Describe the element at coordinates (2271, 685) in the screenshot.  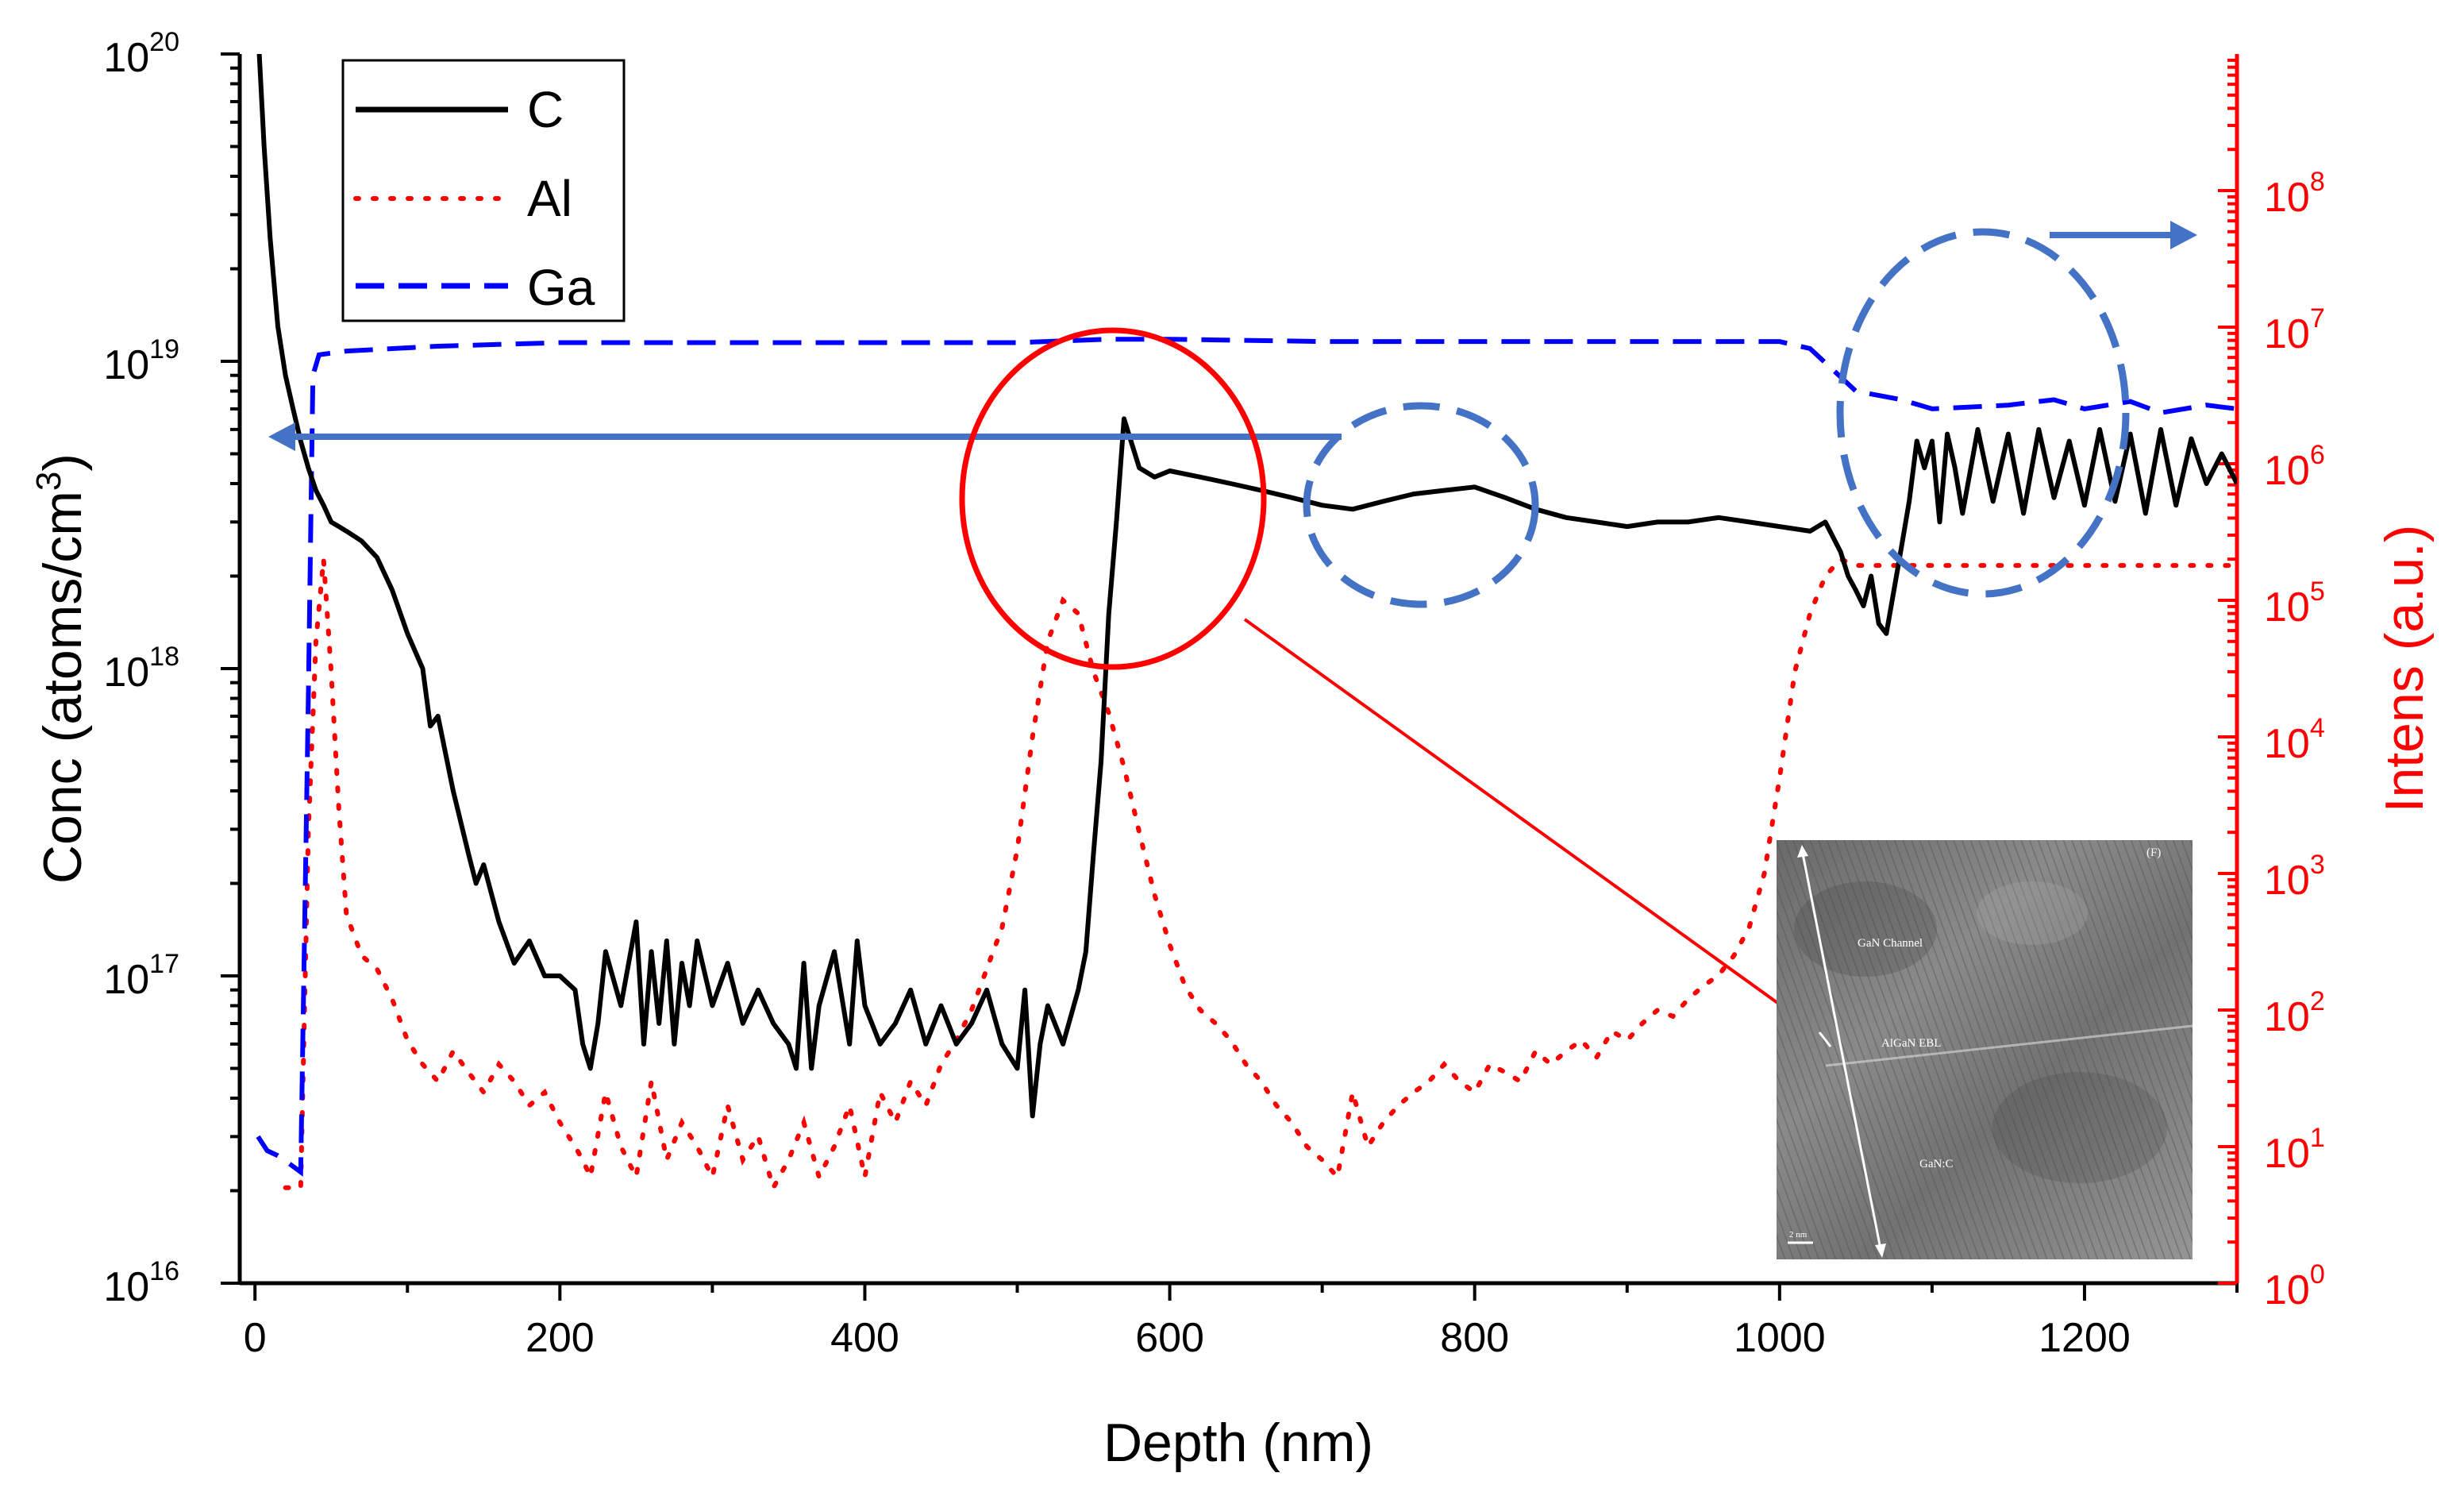
I see `right-y-axis-ticks: 10⁰ 10¹ 10² 10³ 10⁴ 10⁵ 10⁶ 10⁷ 10⁸` at that location.